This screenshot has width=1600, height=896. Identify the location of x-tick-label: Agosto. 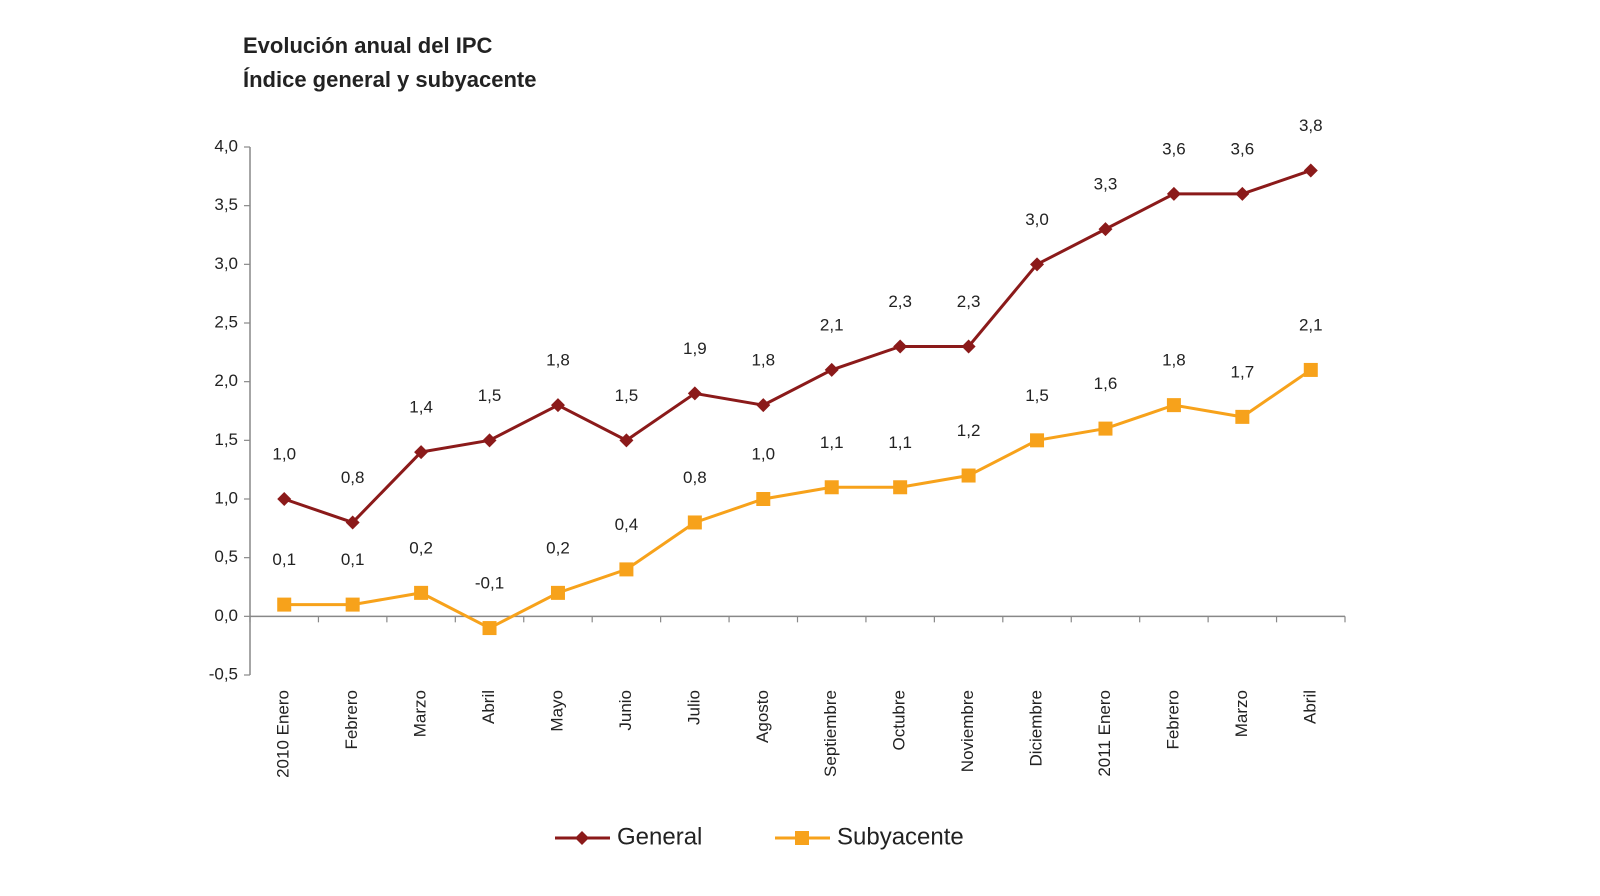
(762, 716).